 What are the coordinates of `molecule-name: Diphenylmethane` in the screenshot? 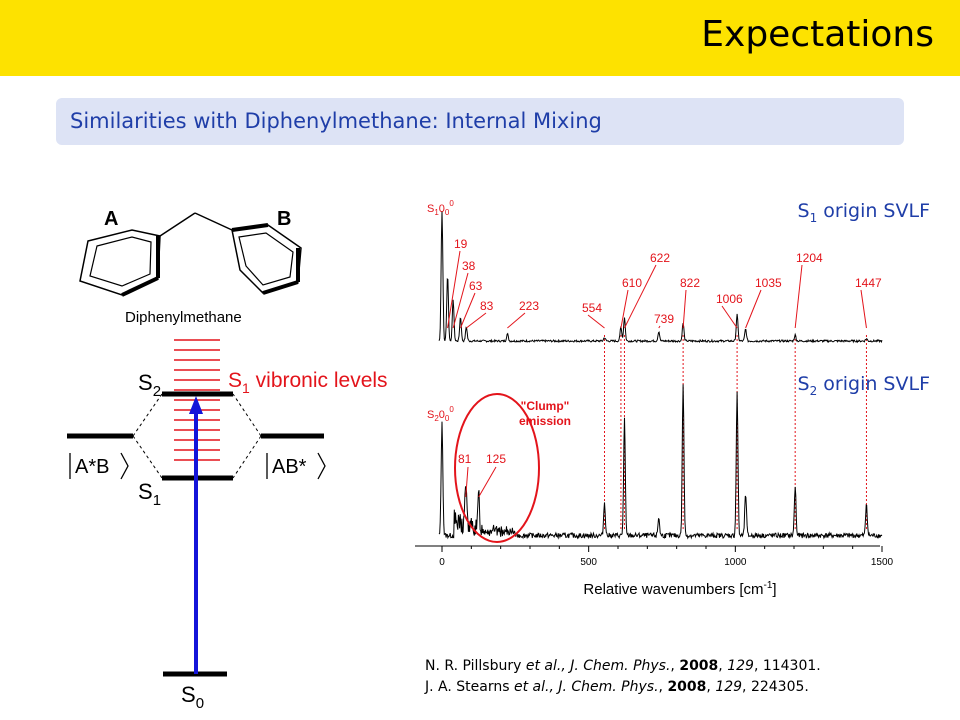 It's located at (183, 317).